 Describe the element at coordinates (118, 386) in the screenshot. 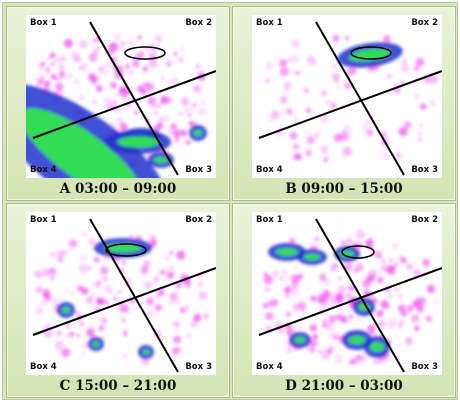

I see `caption-c: C 15:00 – 21:00` at that location.